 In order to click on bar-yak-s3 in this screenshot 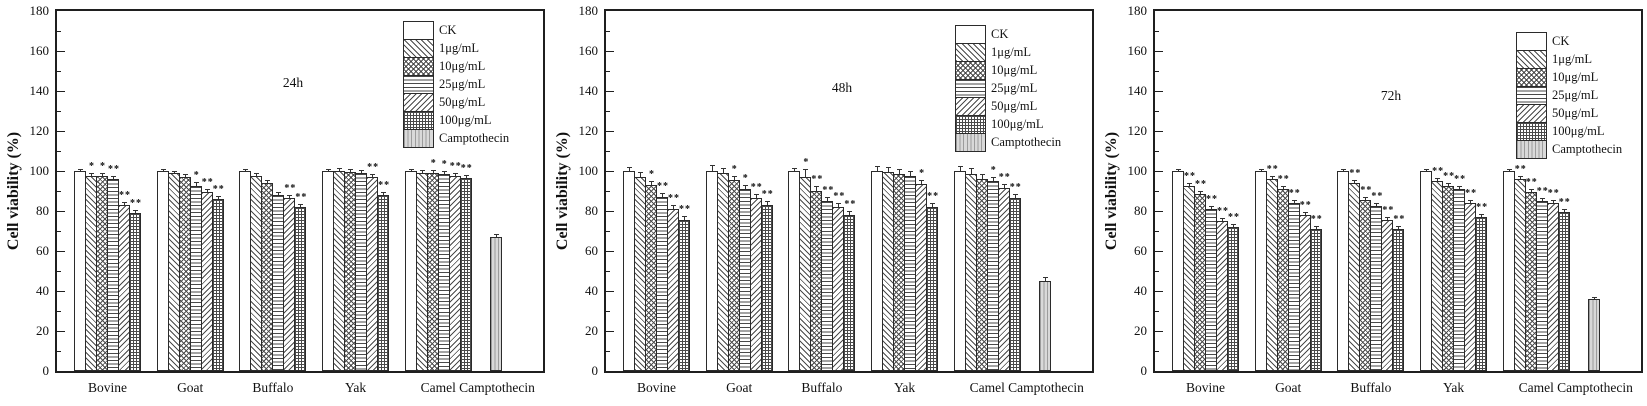, I will do `click(1459, 280)`.